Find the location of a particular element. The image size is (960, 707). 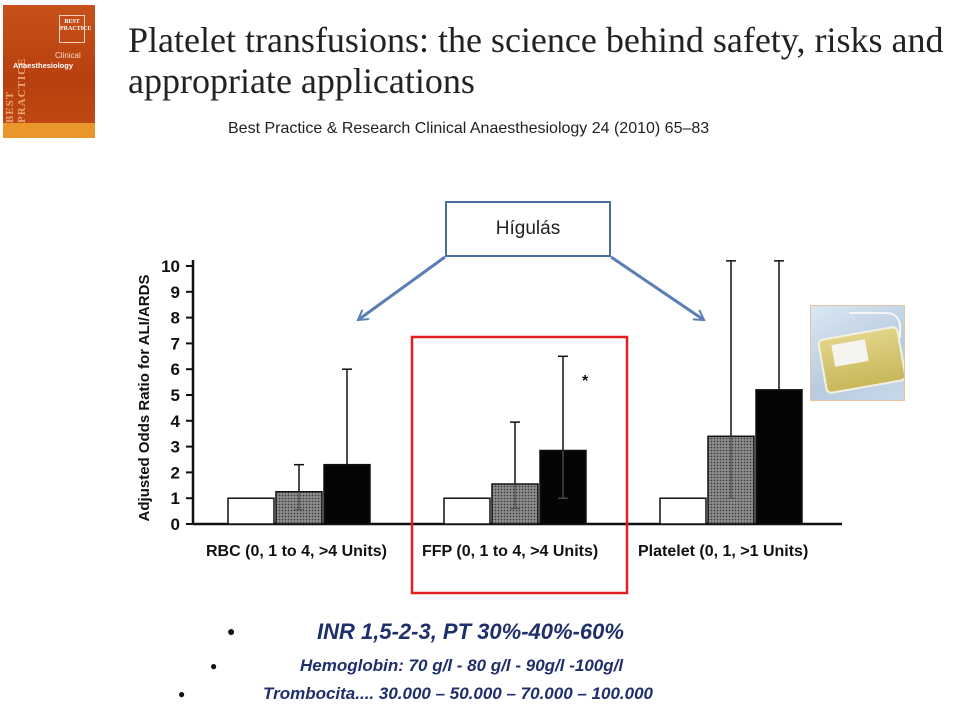

platelet-bag-photo is located at coordinates (857, 353).